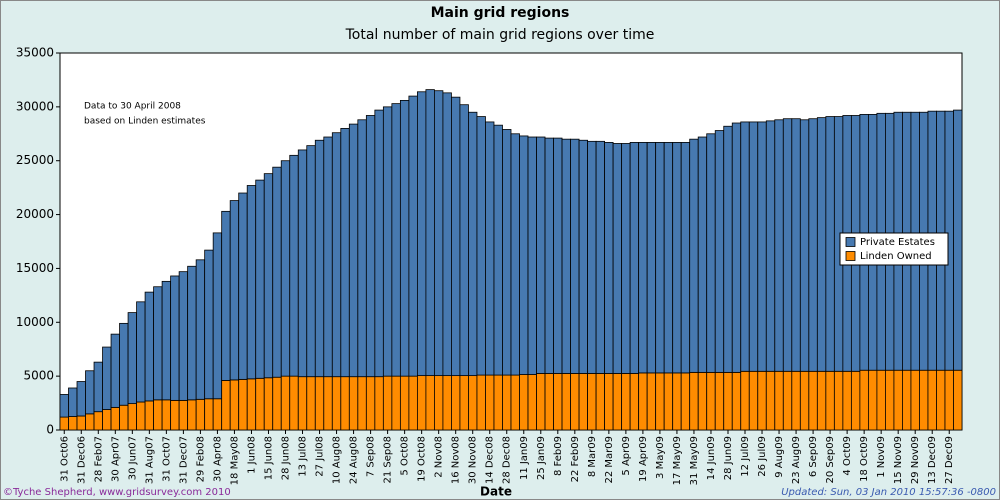 This screenshot has height=500, width=1000. What do you see at coordinates (35, 160) in the screenshot?
I see `y-tick-label: 25000` at bounding box center [35, 160].